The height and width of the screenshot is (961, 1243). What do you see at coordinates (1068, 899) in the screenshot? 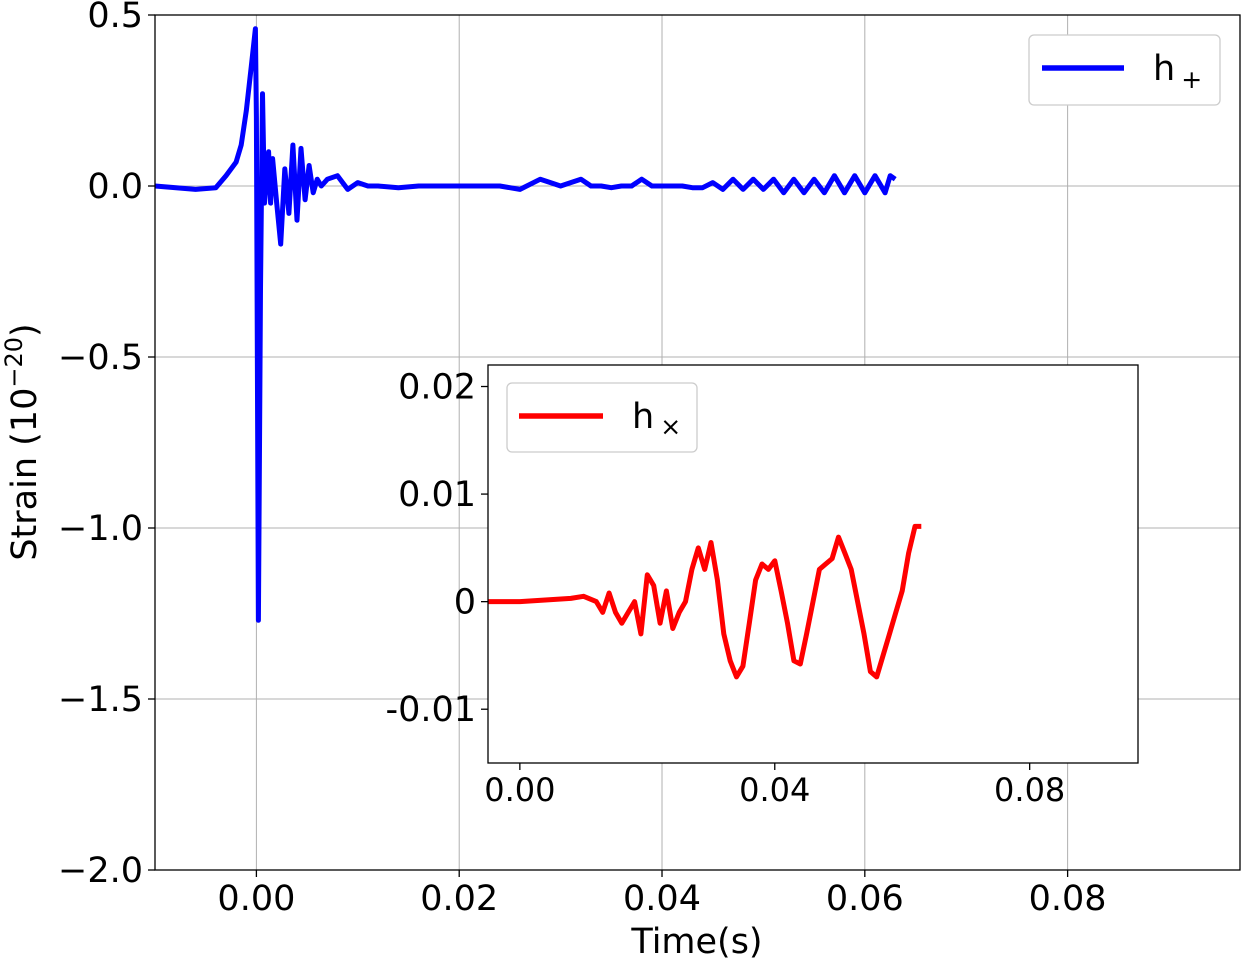
I see `main-x-tick-label: 0.08` at bounding box center [1068, 899].